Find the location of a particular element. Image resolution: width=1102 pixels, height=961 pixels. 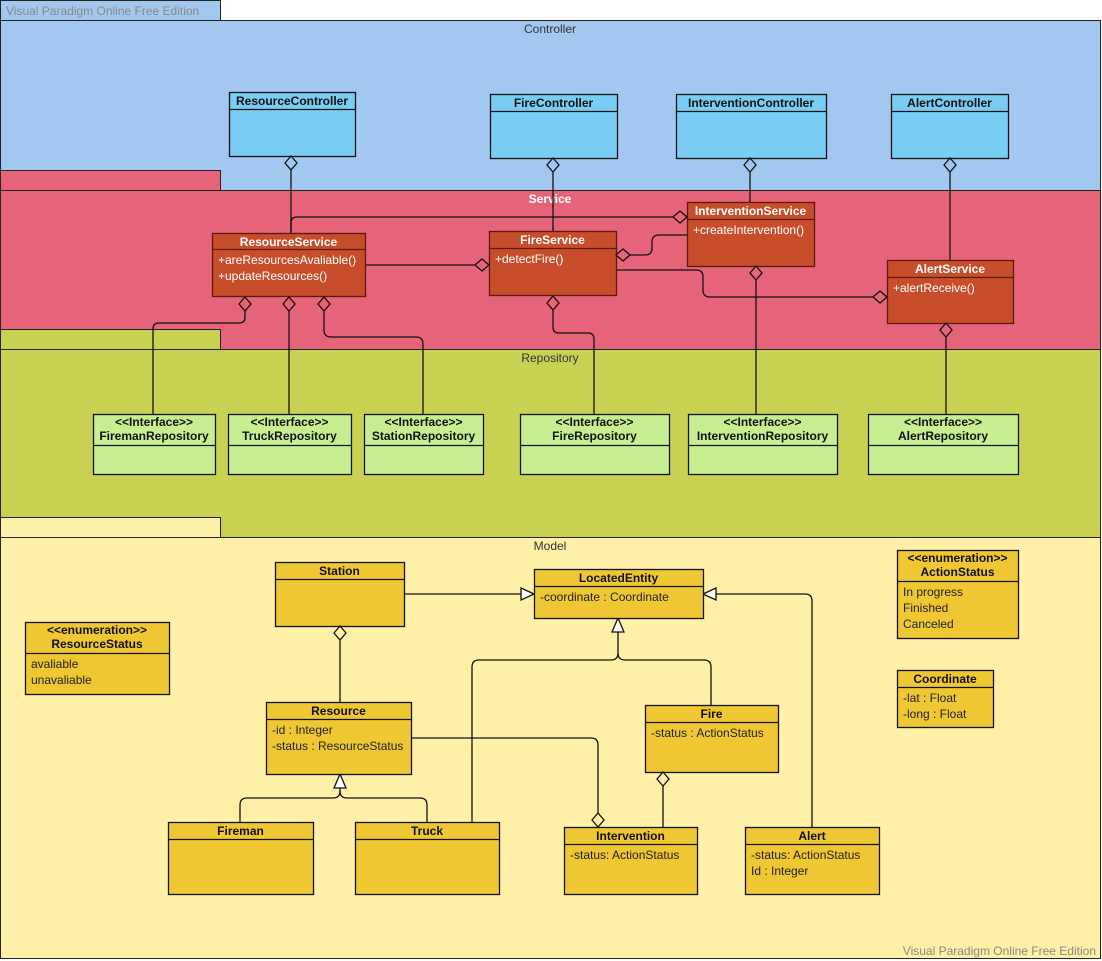

class-intervention-repository: <<Interface>>InterventionRepository is located at coordinates (763, 444).